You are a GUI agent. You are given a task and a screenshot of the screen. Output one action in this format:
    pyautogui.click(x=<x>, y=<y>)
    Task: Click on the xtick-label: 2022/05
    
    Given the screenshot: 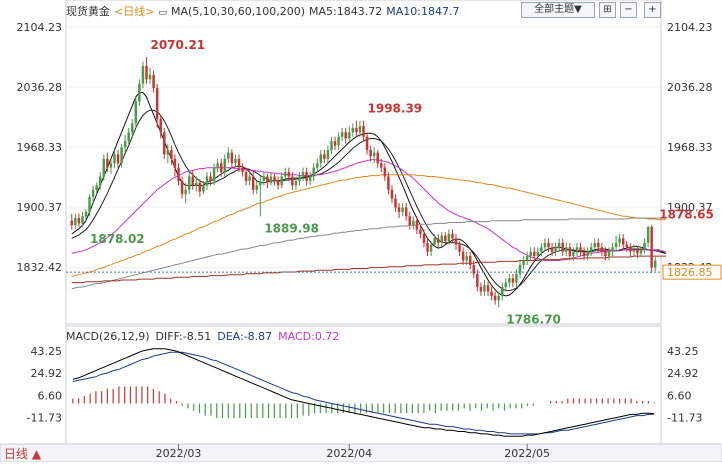 What is the action you would take?
    pyautogui.click(x=527, y=453)
    